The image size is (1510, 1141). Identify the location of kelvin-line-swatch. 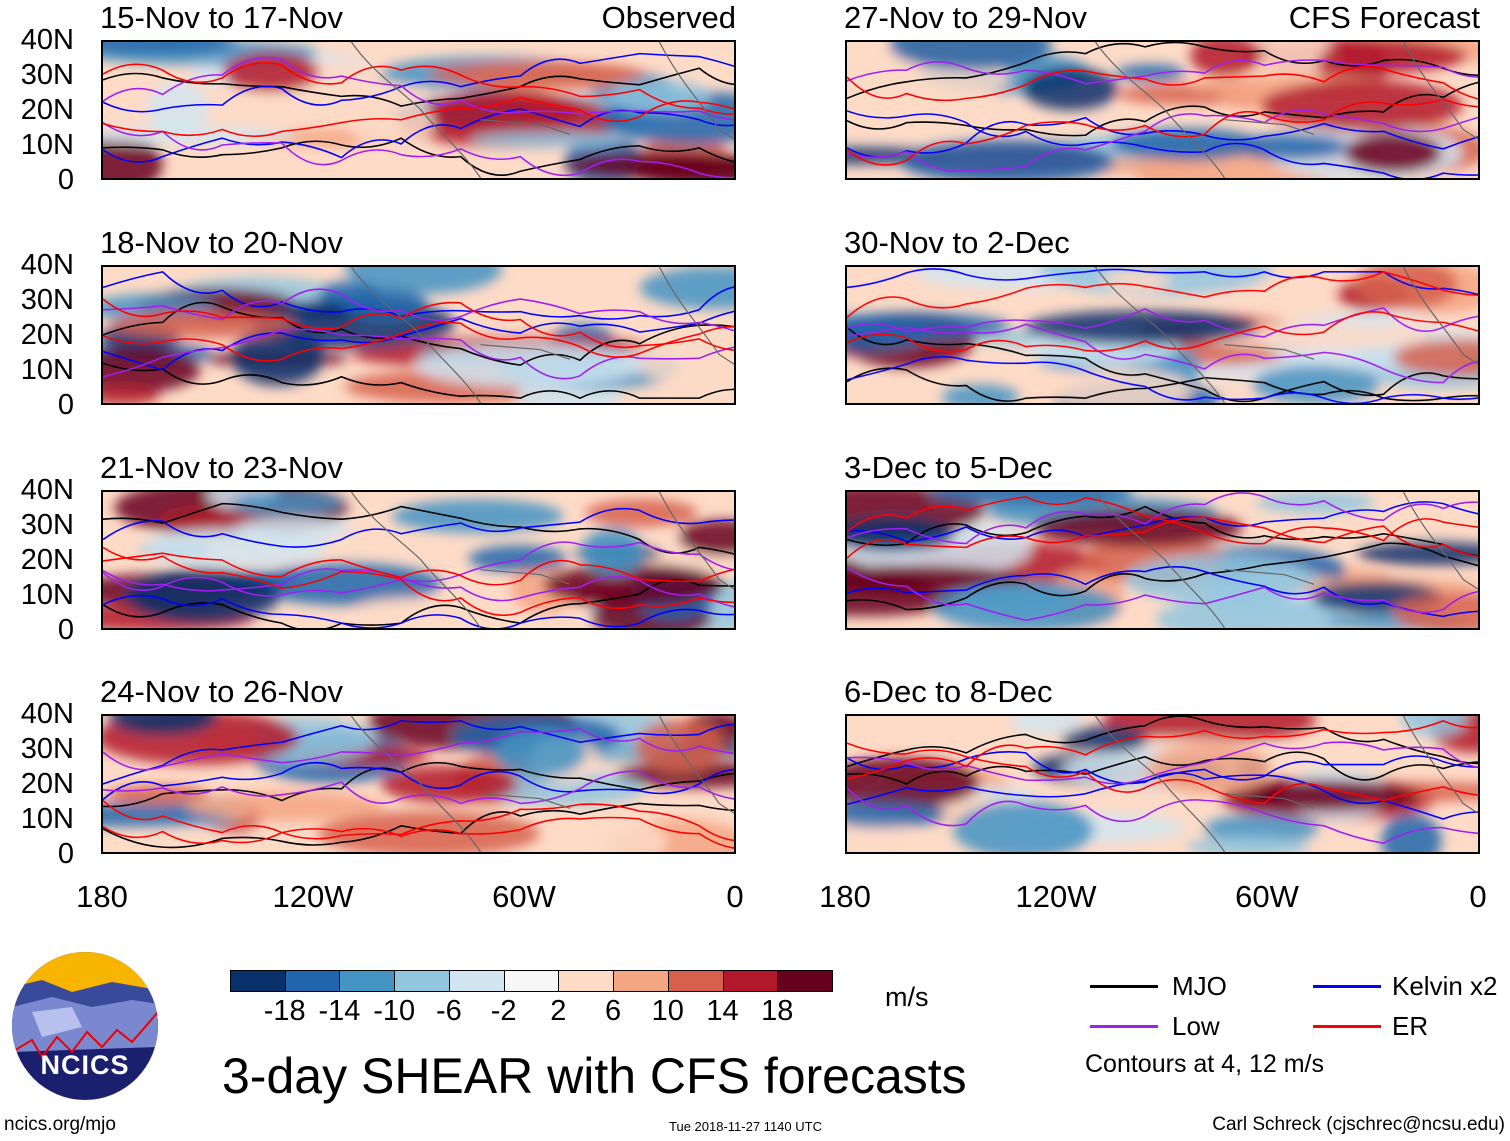
(1347, 986).